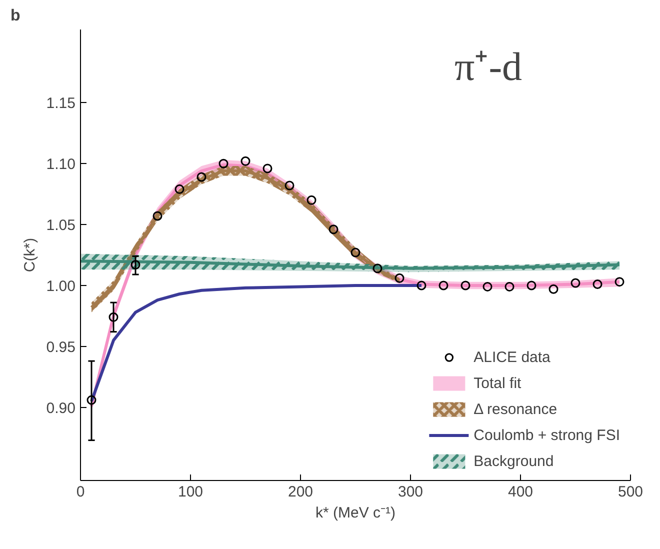 This screenshot has height=549, width=660. I want to click on legend-label: ALICE data, so click(512, 357).